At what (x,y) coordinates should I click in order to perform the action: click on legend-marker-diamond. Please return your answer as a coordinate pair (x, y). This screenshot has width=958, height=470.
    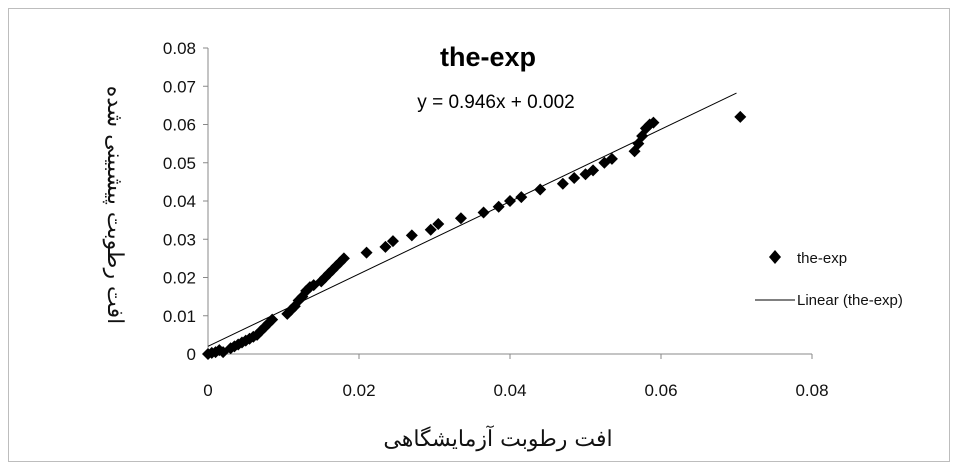
    Looking at the image, I should click on (775, 257).